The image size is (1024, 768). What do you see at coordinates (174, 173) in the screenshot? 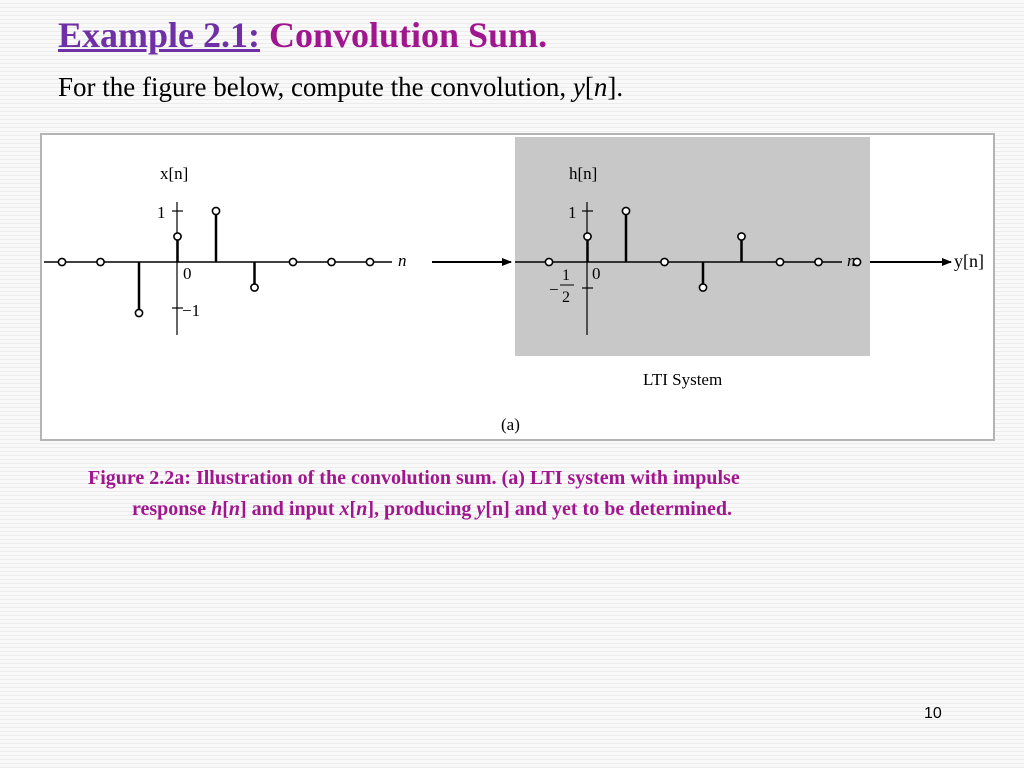
I see `x-plot-label: x[n]` at bounding box center [174, 173].